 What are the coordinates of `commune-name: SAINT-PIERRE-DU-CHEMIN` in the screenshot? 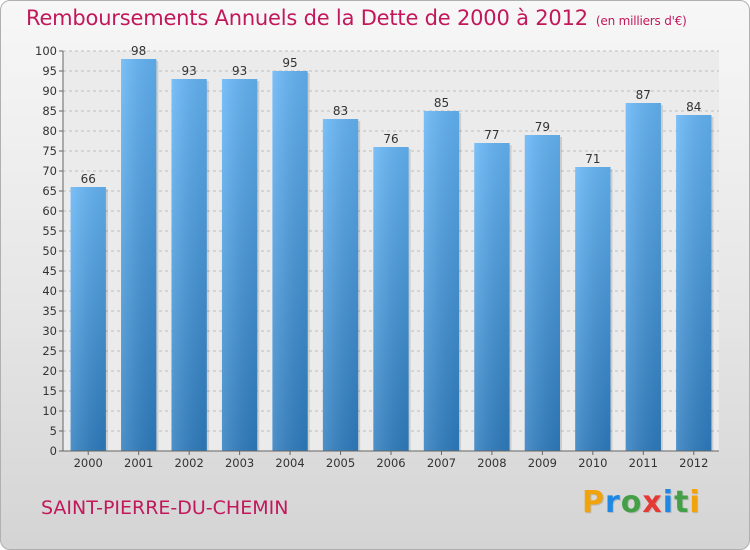 It's located at (165, 508).